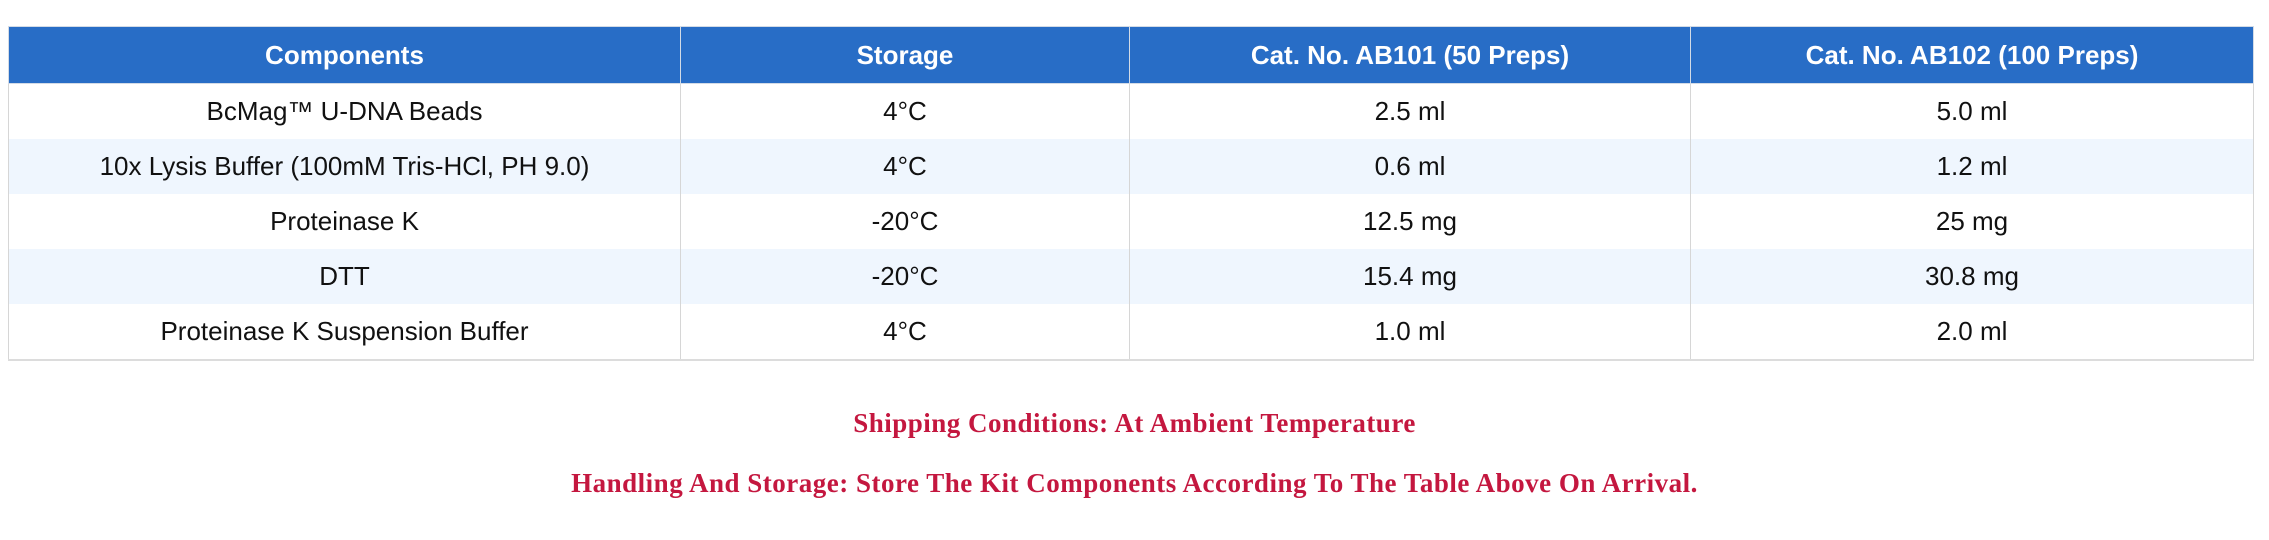 The height and width of the screenshot is (540, 2269). Describe the element at coordinates (1410, 111) in the screenshot. I see `cell-ab101: 2.5 ml` at that location.